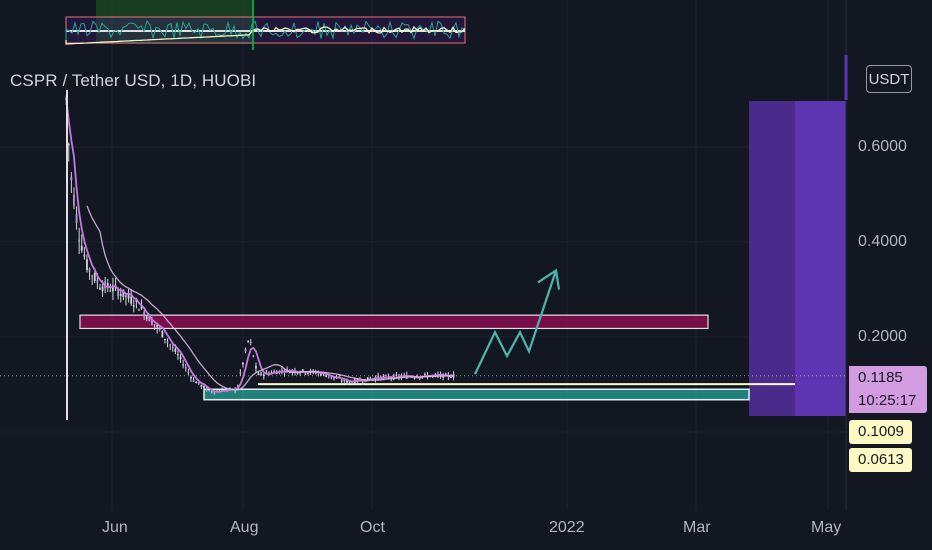 The height and width of the screenshot is (550, 932). What do you see at coordinates (476, 394) in the screenshot?
I see `support-zone` at bounding box center [476, 394].